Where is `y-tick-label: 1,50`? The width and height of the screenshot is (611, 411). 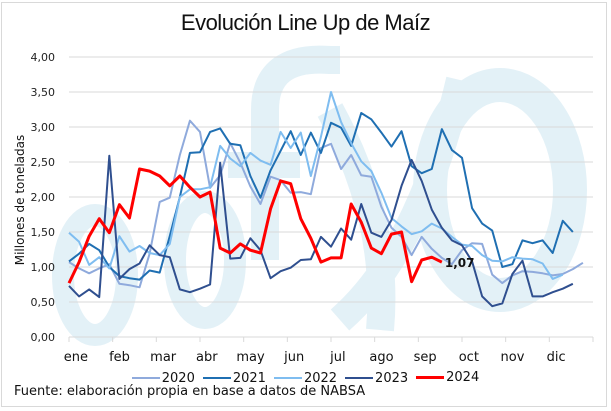
y-tick-label: 1,50 is located at coordinates (43, 232).